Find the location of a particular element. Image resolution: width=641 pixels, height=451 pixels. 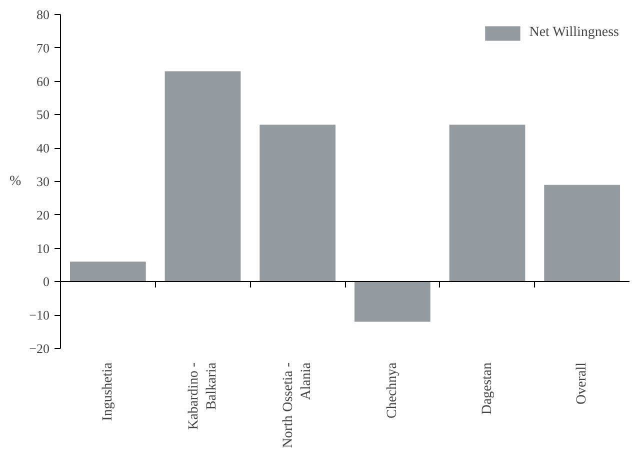

x-tick-label: Overall is located at coordinates (582, 383).